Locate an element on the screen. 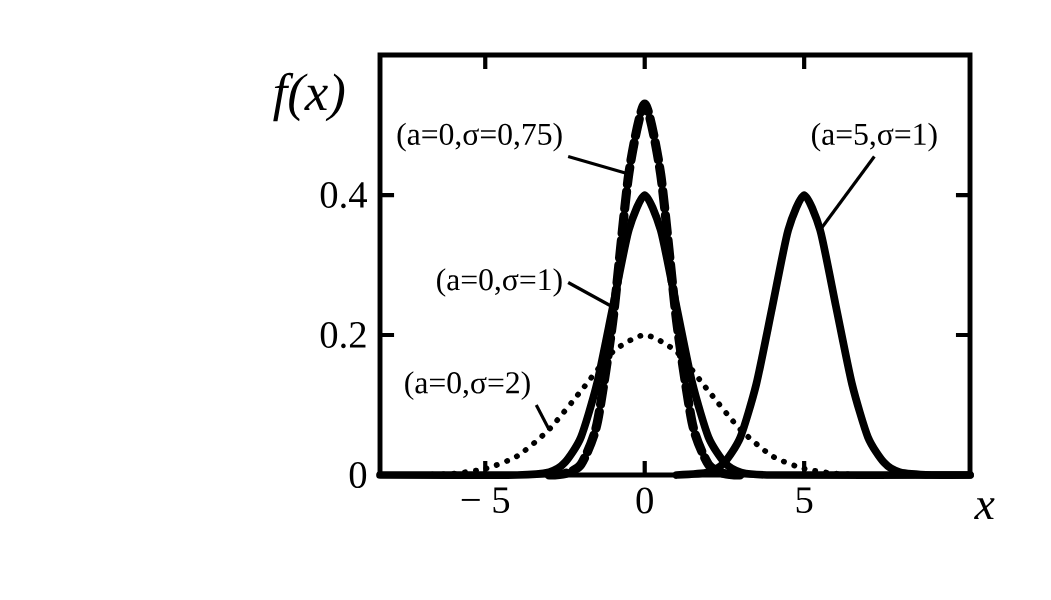 The width and height of the screenshot is (1051, 600). annotation: (a=0,σ=2) is located at coordinates (467, 385).